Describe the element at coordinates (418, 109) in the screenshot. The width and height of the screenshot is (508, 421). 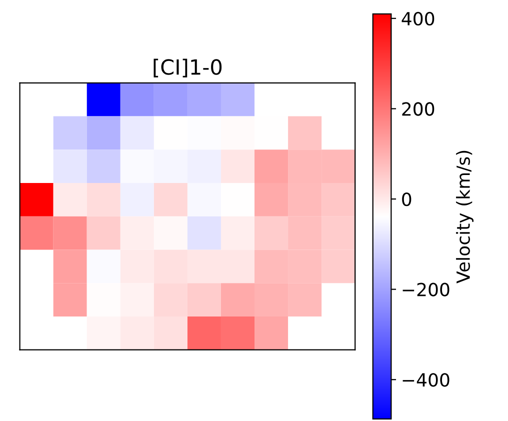
I see `color-bar-label: 200` at that location.